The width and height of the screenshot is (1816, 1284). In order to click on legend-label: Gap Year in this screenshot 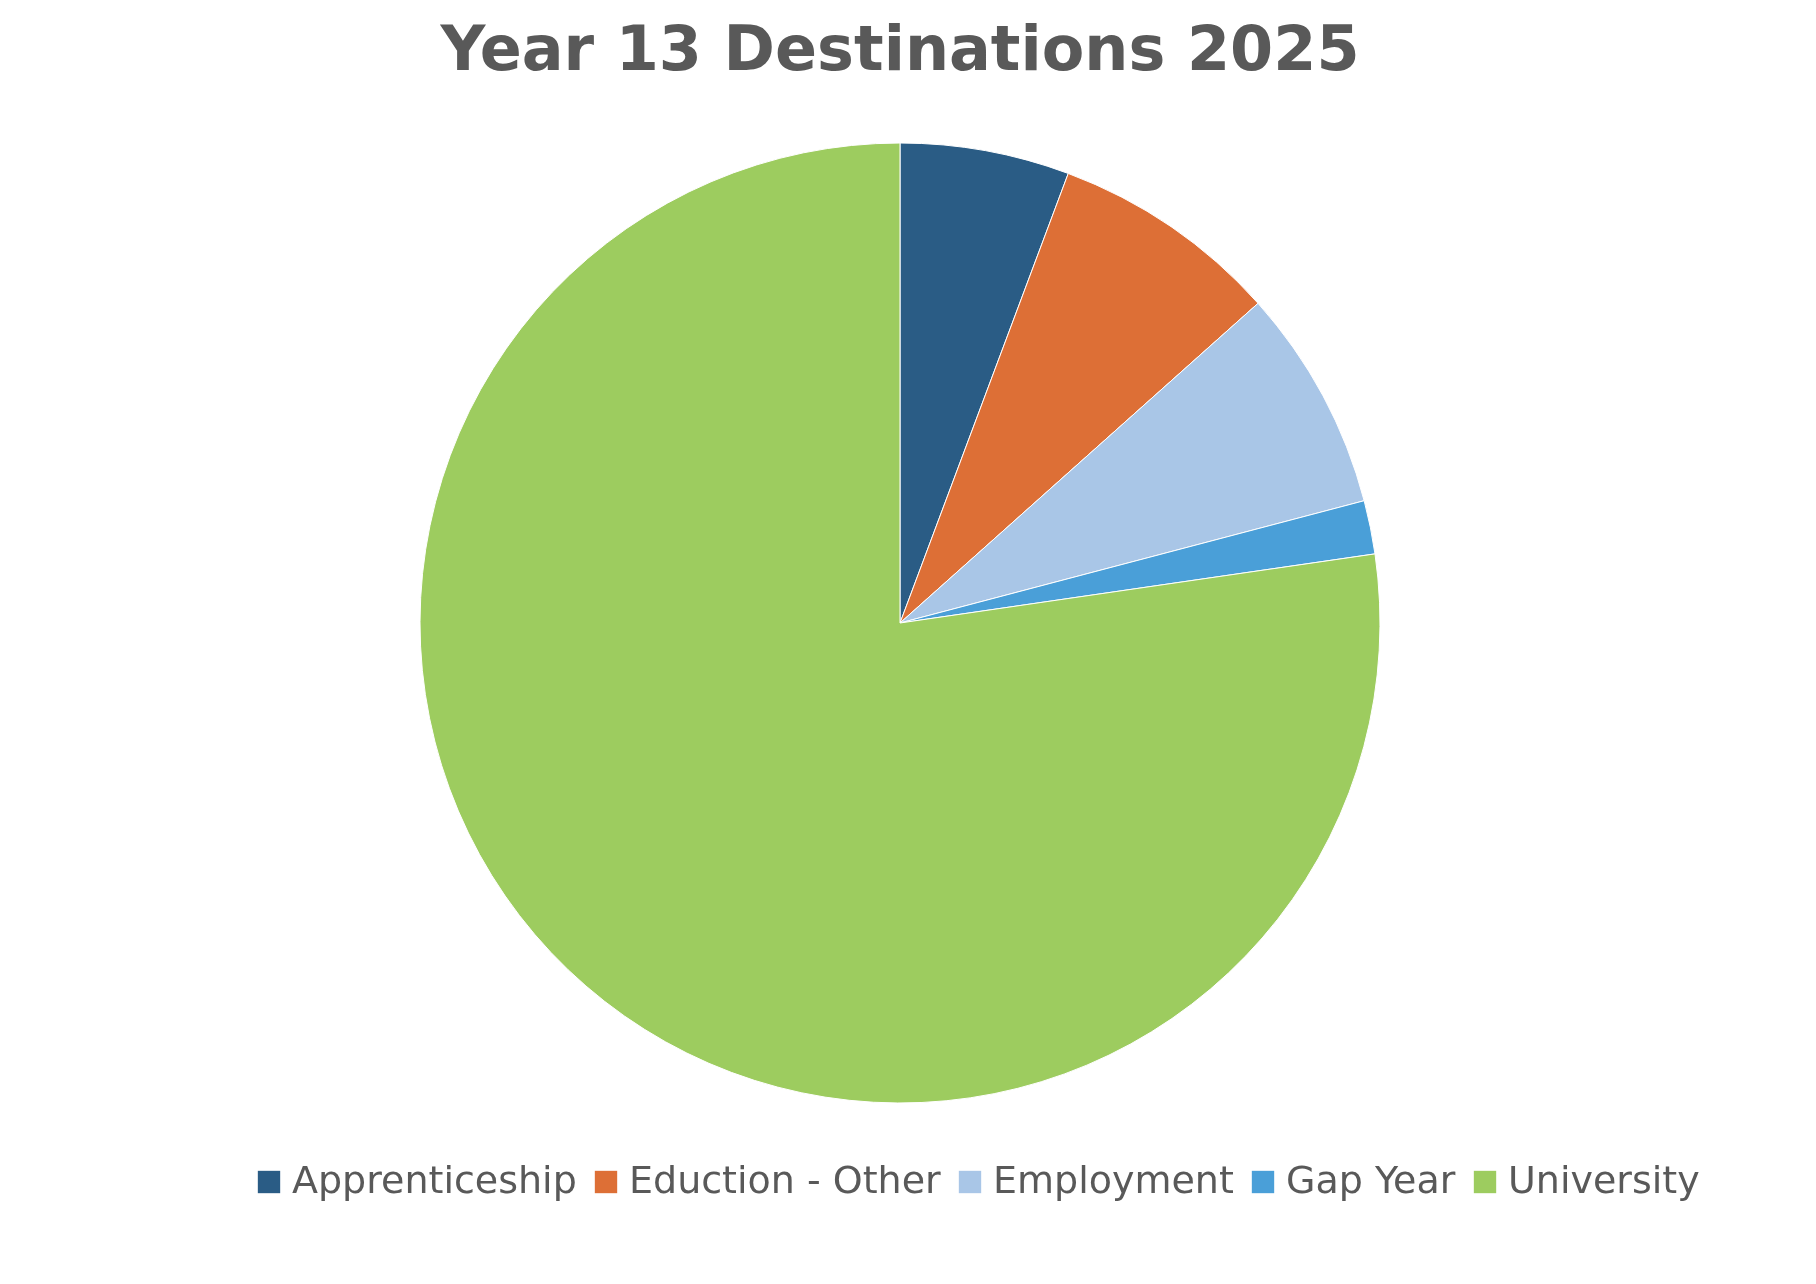, I will do `click(1371, 1180)`.